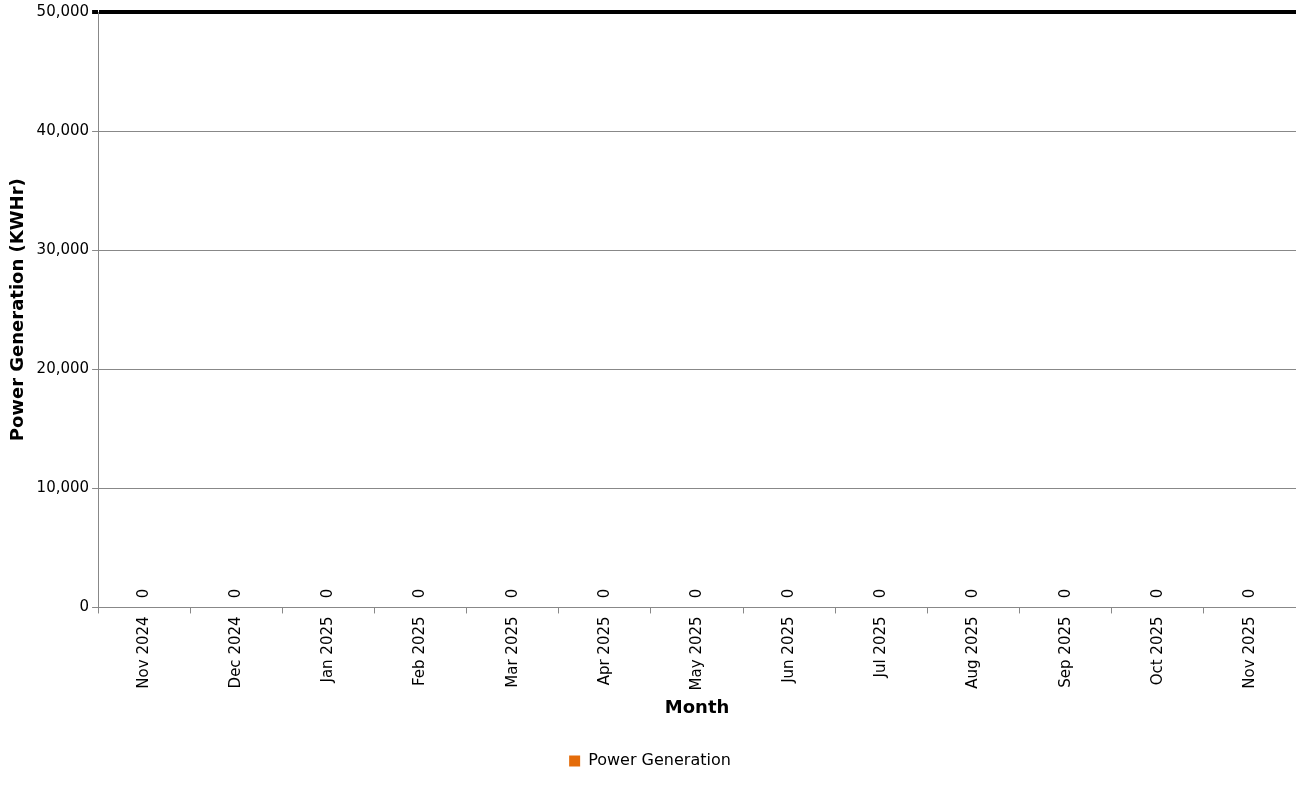 This screenshot has height=789, width=1296. I want to click on y-tick-label: 0, so click(84, 606).